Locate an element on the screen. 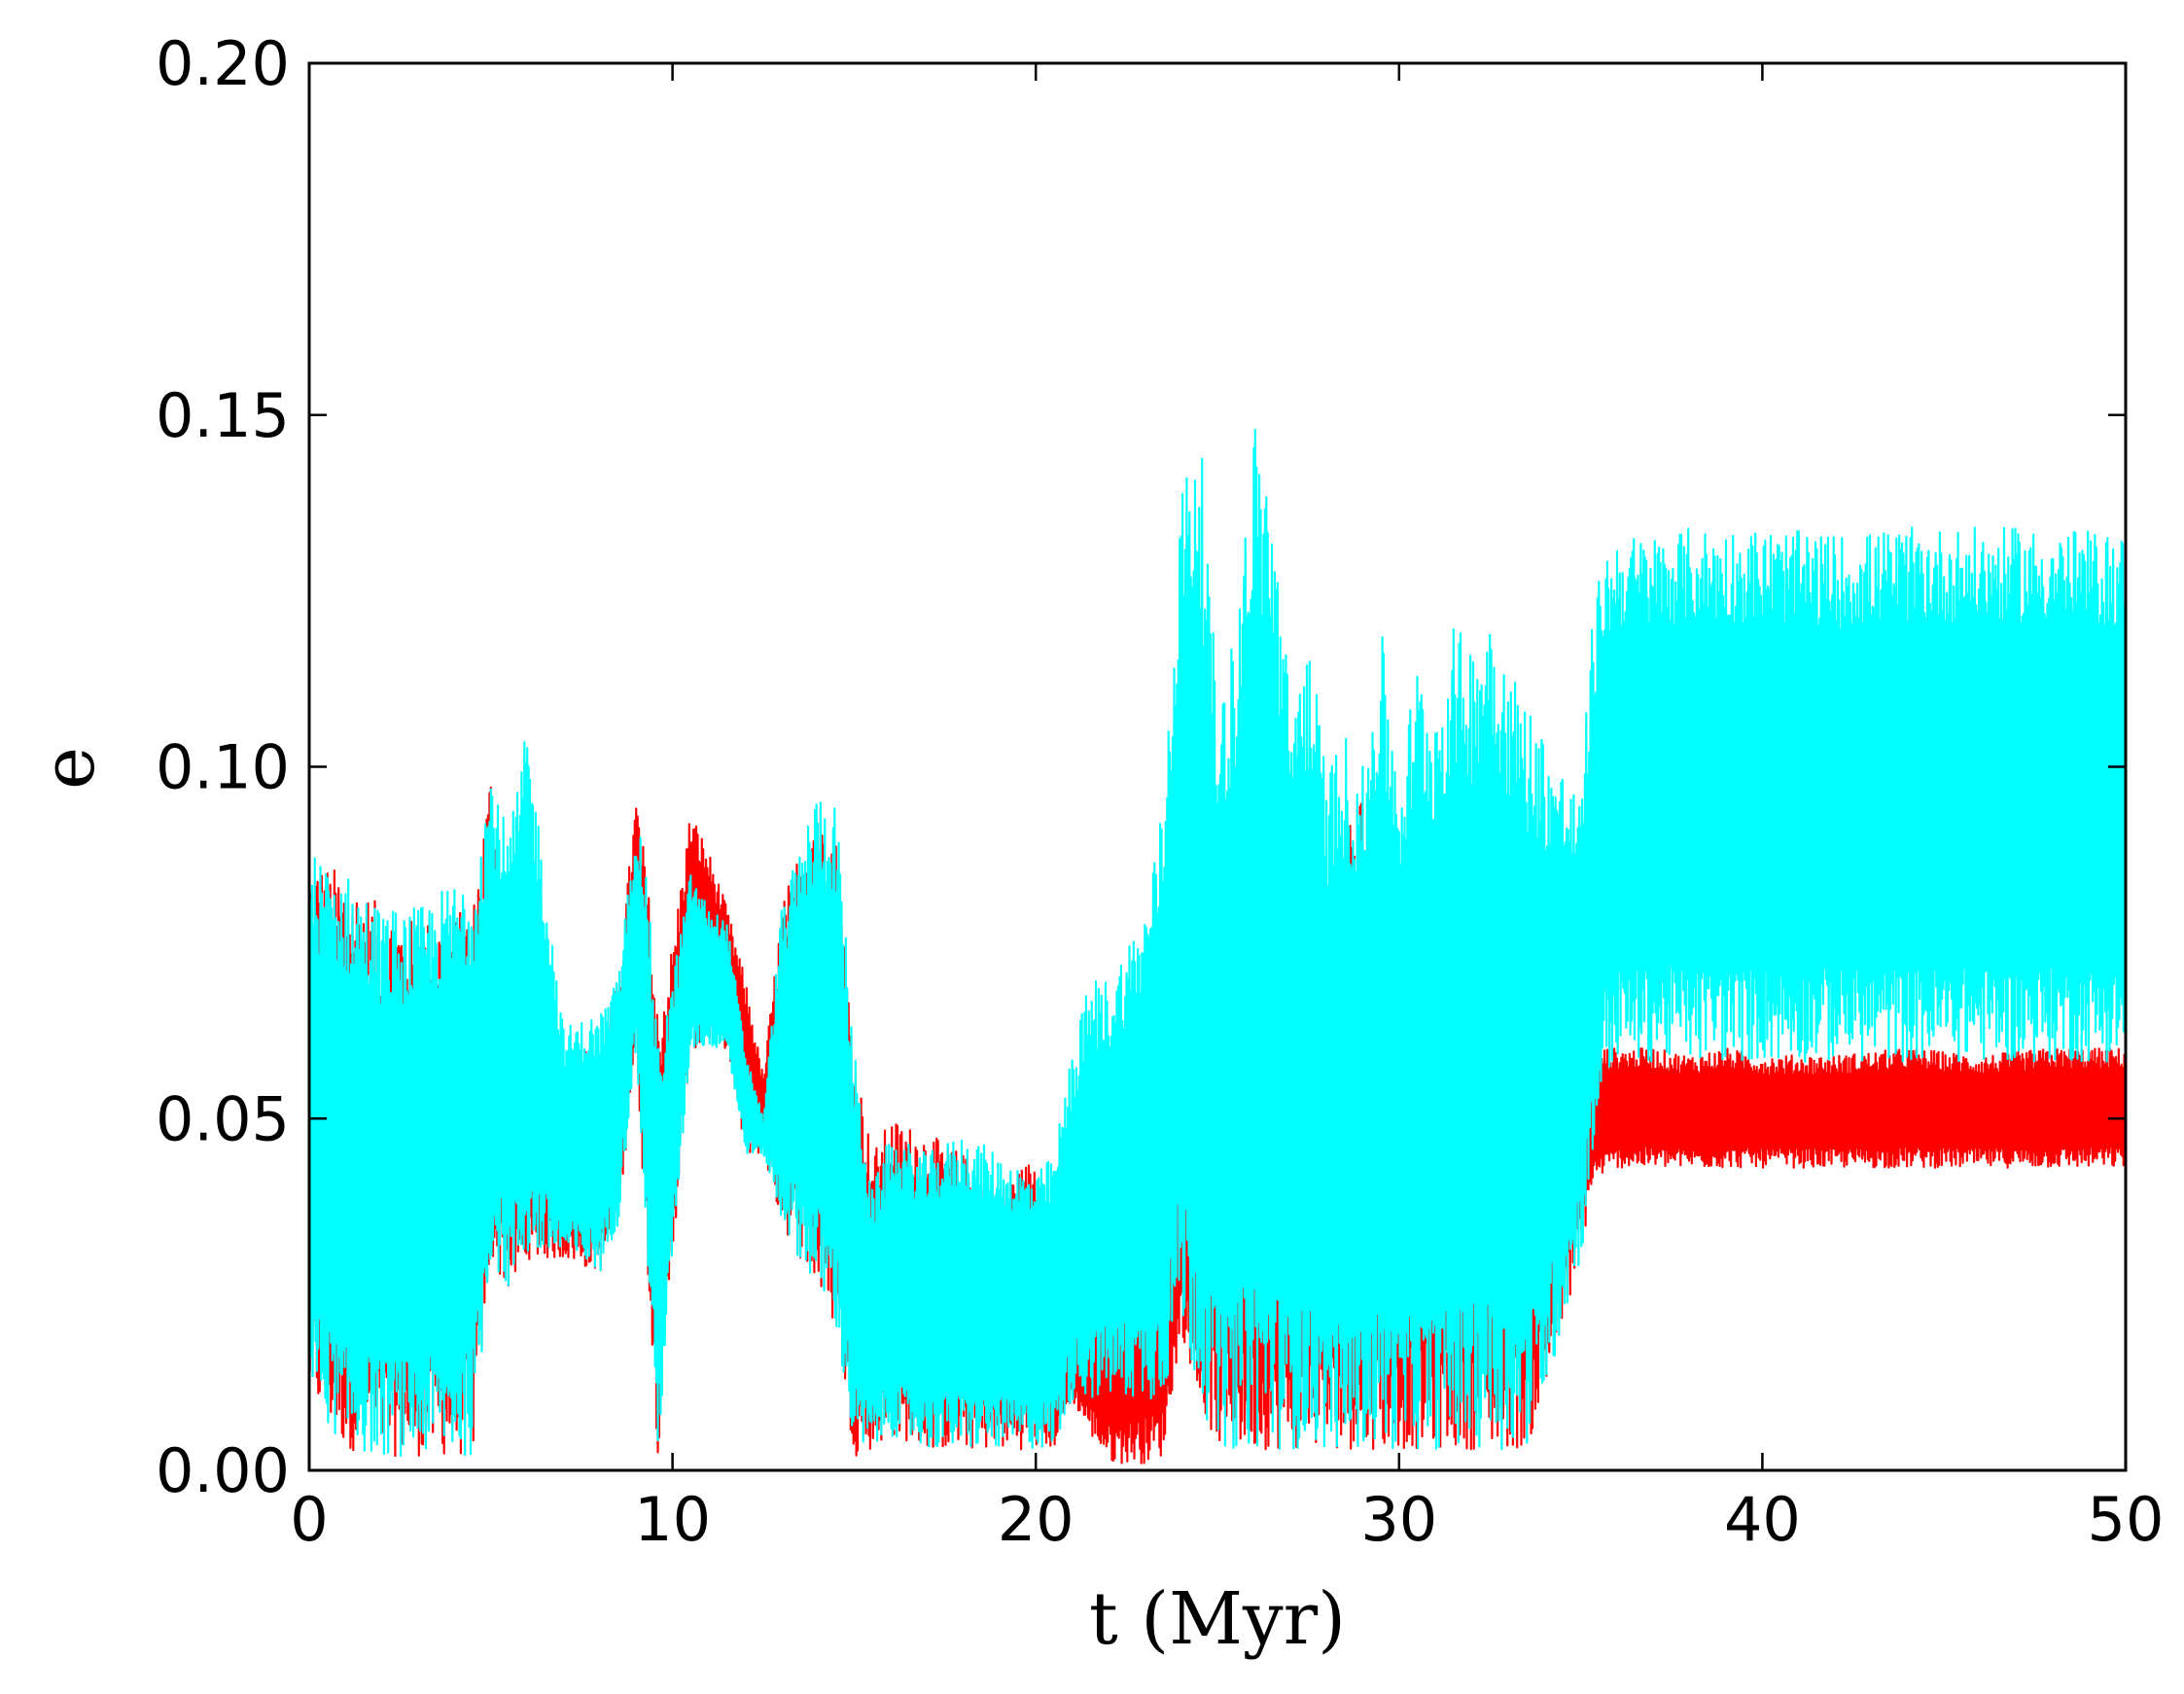 This screenshot has width=2184, height=1694. x-tick-label: 20 is located at coordinates (1036, 1519).